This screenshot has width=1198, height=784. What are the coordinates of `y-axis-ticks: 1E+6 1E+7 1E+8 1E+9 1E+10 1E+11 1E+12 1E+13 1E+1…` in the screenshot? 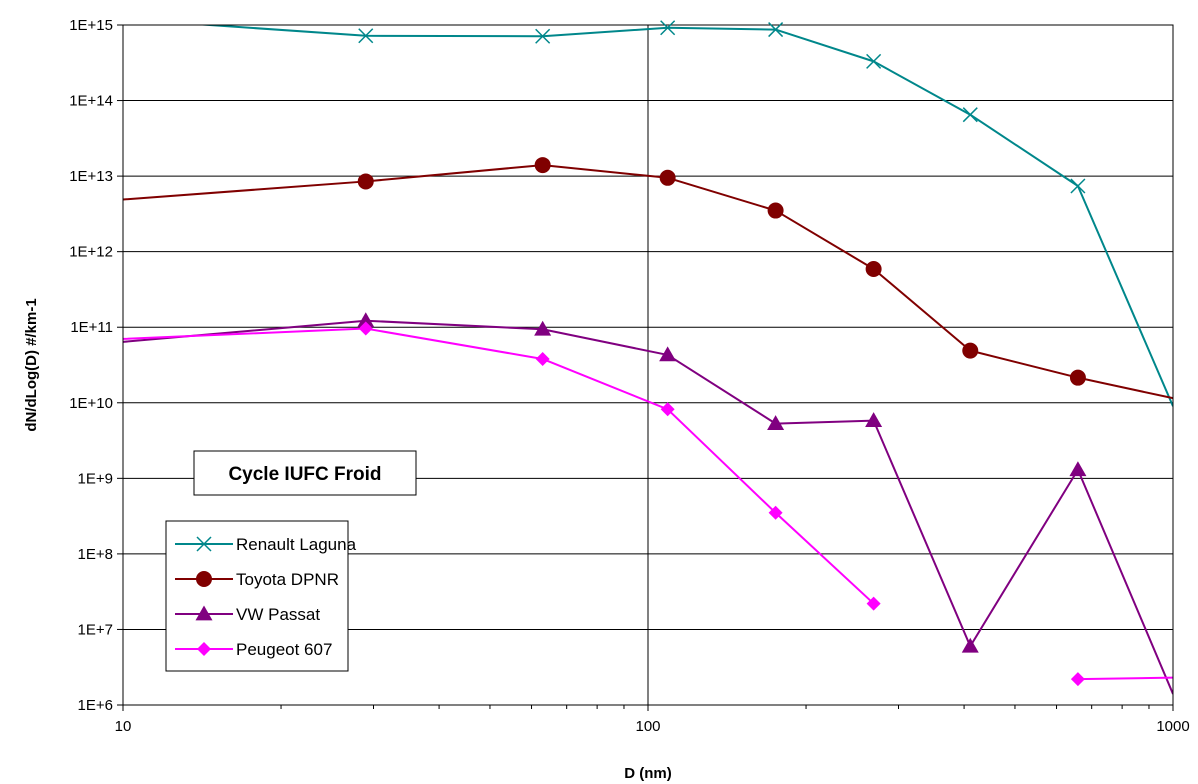 It's located at (96, 365).